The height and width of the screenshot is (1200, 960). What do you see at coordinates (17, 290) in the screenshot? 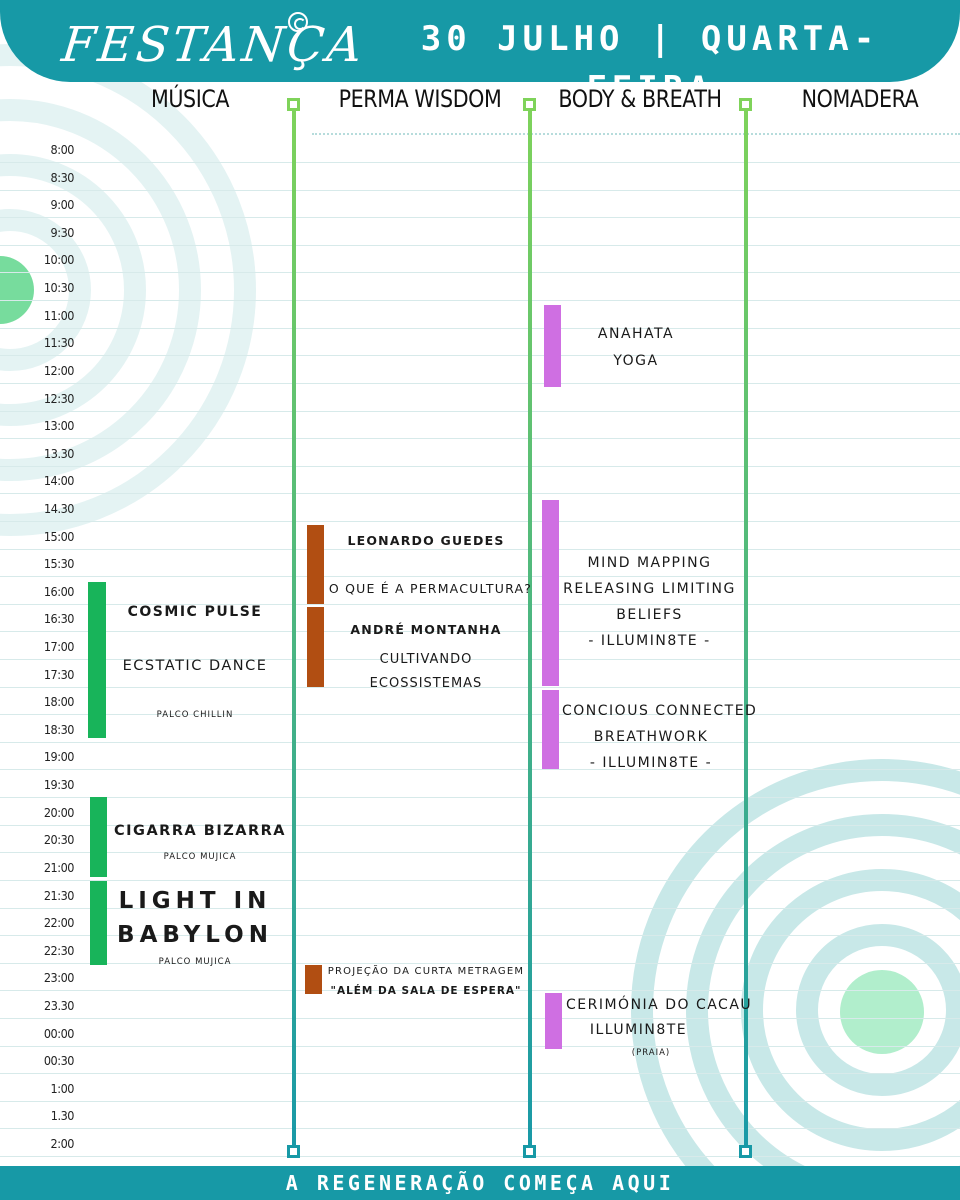
I see `green-dot-left` at bounding box center [17, 290].